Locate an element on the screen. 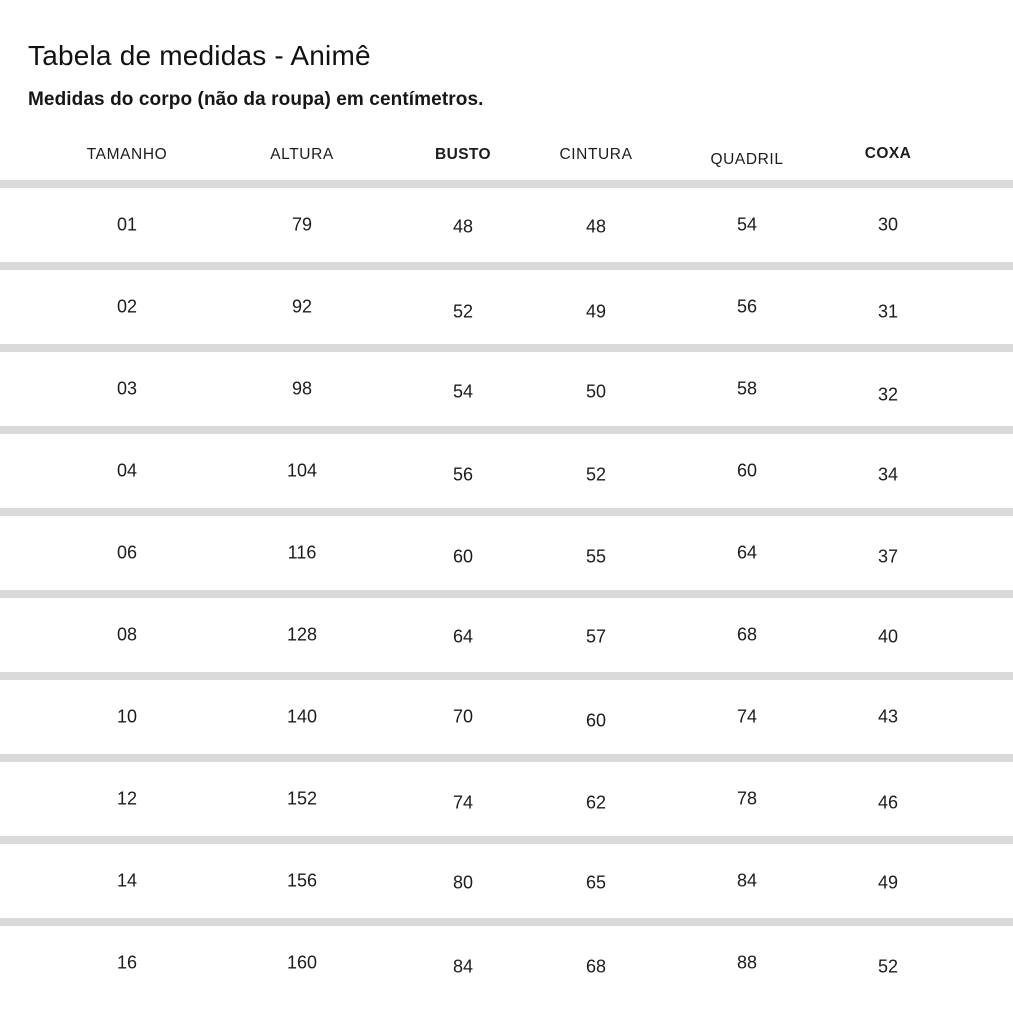  cell-coxa: 52 is located at coordinates (888, 966).